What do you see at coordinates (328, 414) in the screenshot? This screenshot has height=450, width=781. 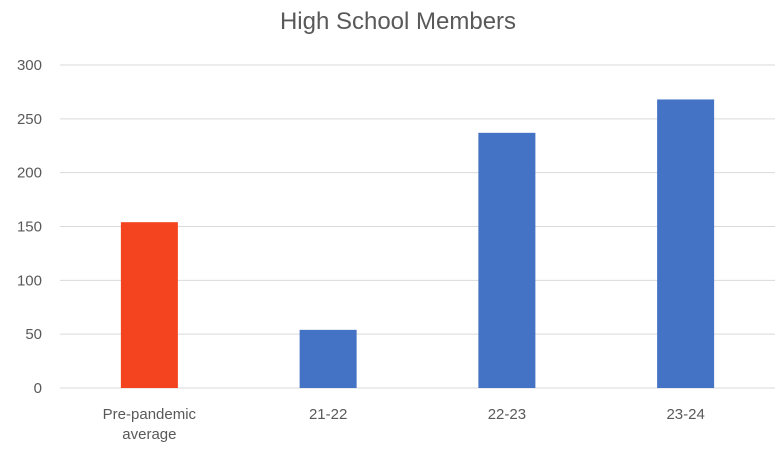 I see `x-tick-label: 21-22` at bounding box center [328, 414].